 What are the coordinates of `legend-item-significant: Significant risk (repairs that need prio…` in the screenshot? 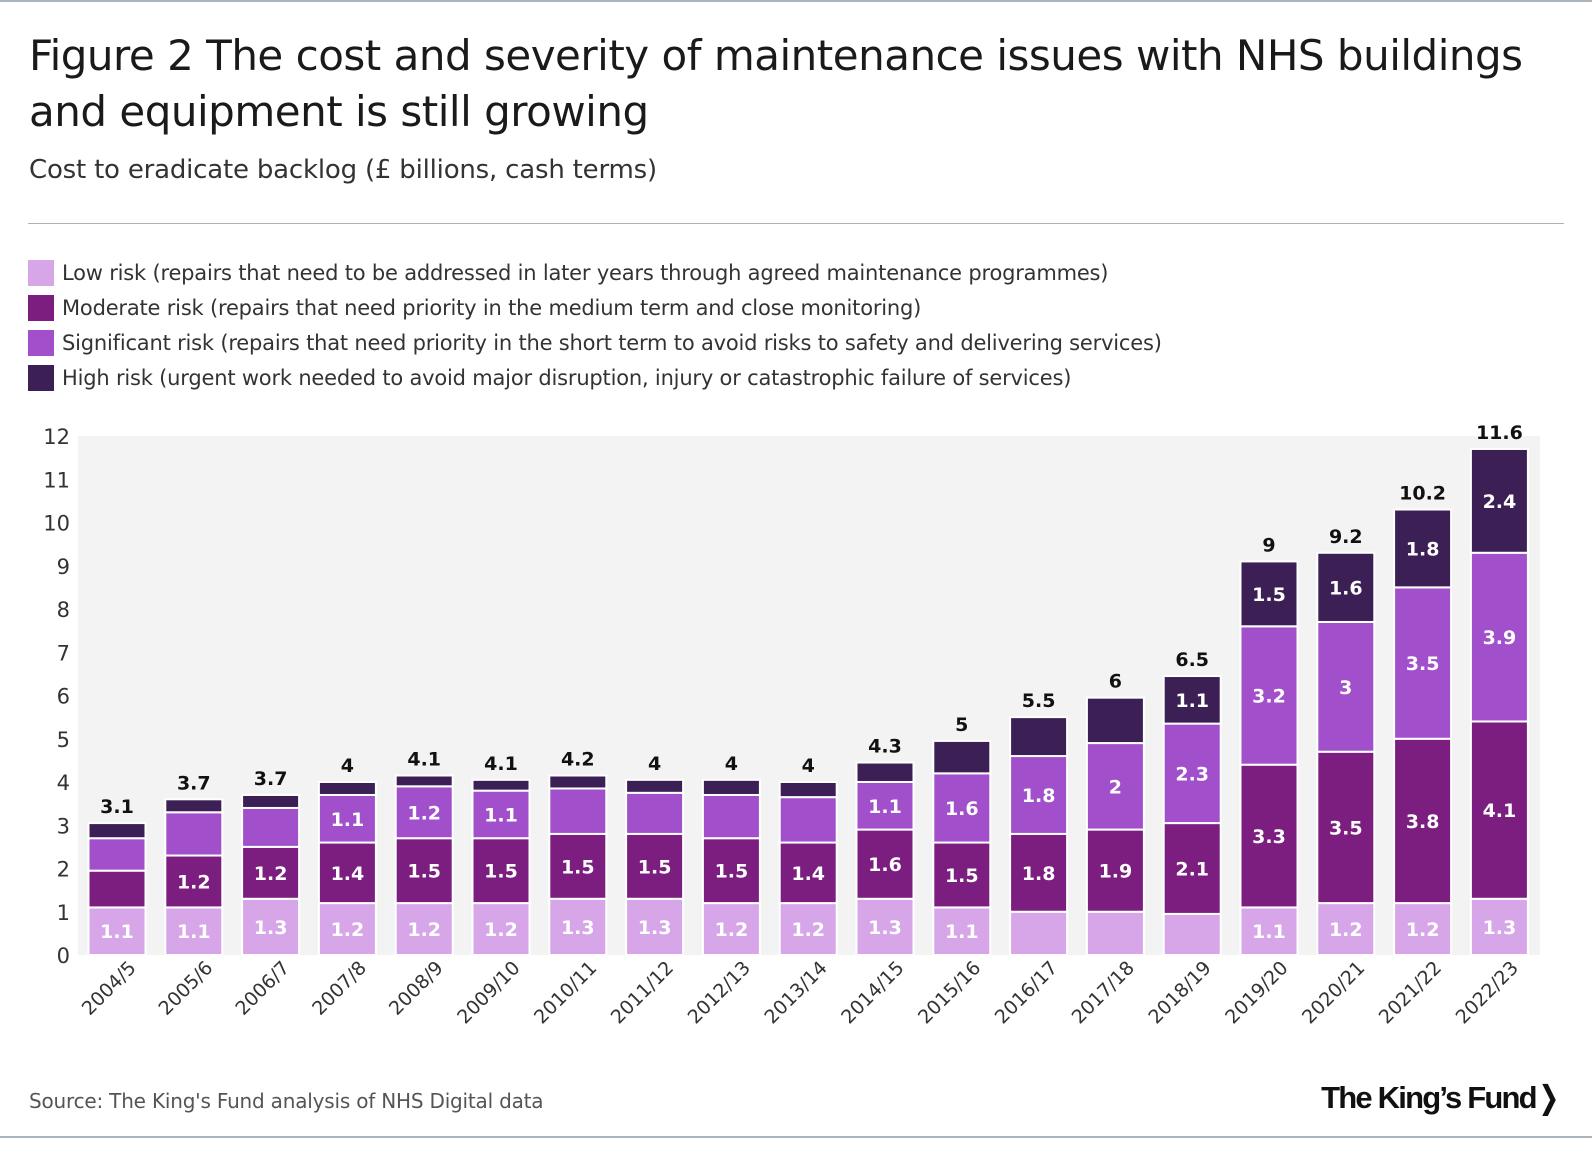 It's located at (595, 342).